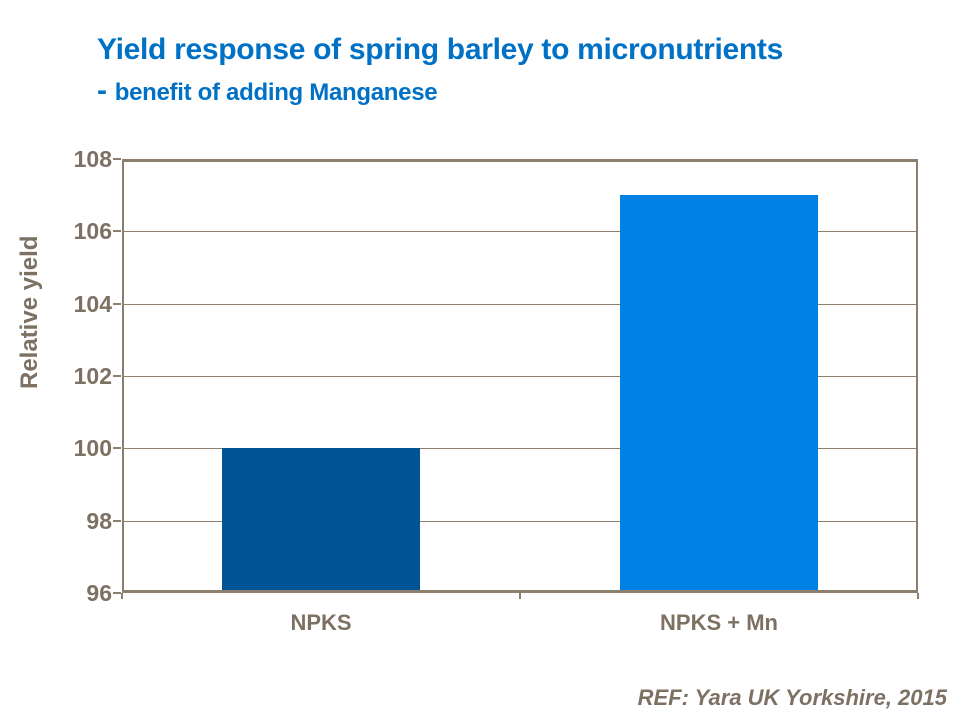 This screenshot has height=720, width=960. I want to click on chart-subtitle: - benefit of adding Manganese, so click(267, 91).